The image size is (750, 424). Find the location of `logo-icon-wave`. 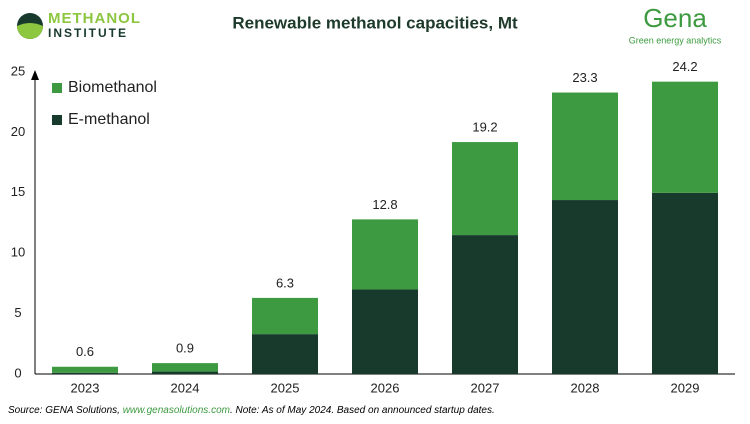

logo-icon-wave is located at coordinates (30, 31).